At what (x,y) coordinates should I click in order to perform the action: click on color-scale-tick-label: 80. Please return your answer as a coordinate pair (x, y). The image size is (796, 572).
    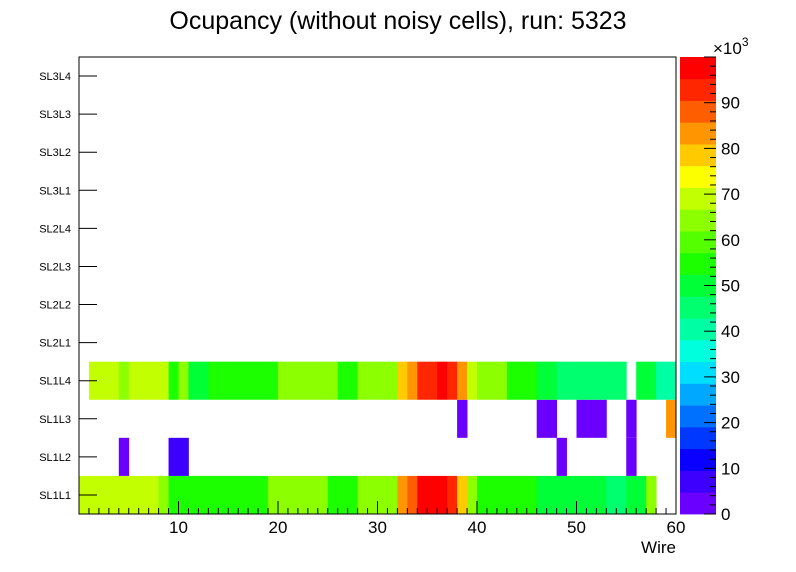
    Looking at the image, I should click on (730, 148).